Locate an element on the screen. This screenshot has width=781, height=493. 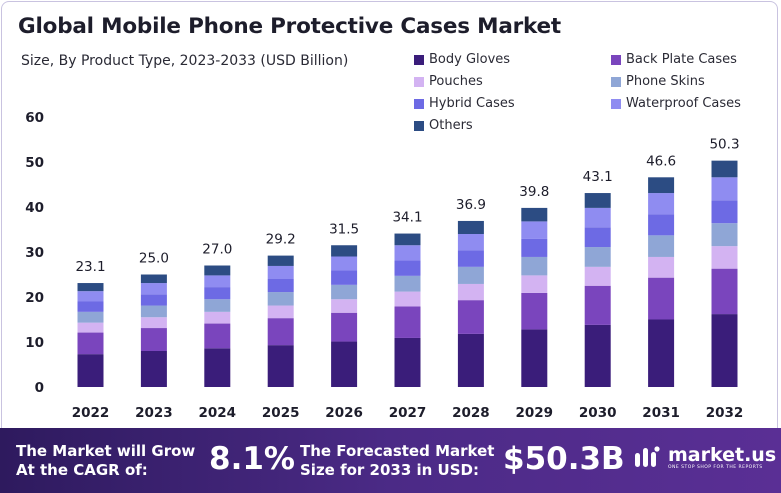
x-tick-label: 2023 is located at coordinates (154, 413).